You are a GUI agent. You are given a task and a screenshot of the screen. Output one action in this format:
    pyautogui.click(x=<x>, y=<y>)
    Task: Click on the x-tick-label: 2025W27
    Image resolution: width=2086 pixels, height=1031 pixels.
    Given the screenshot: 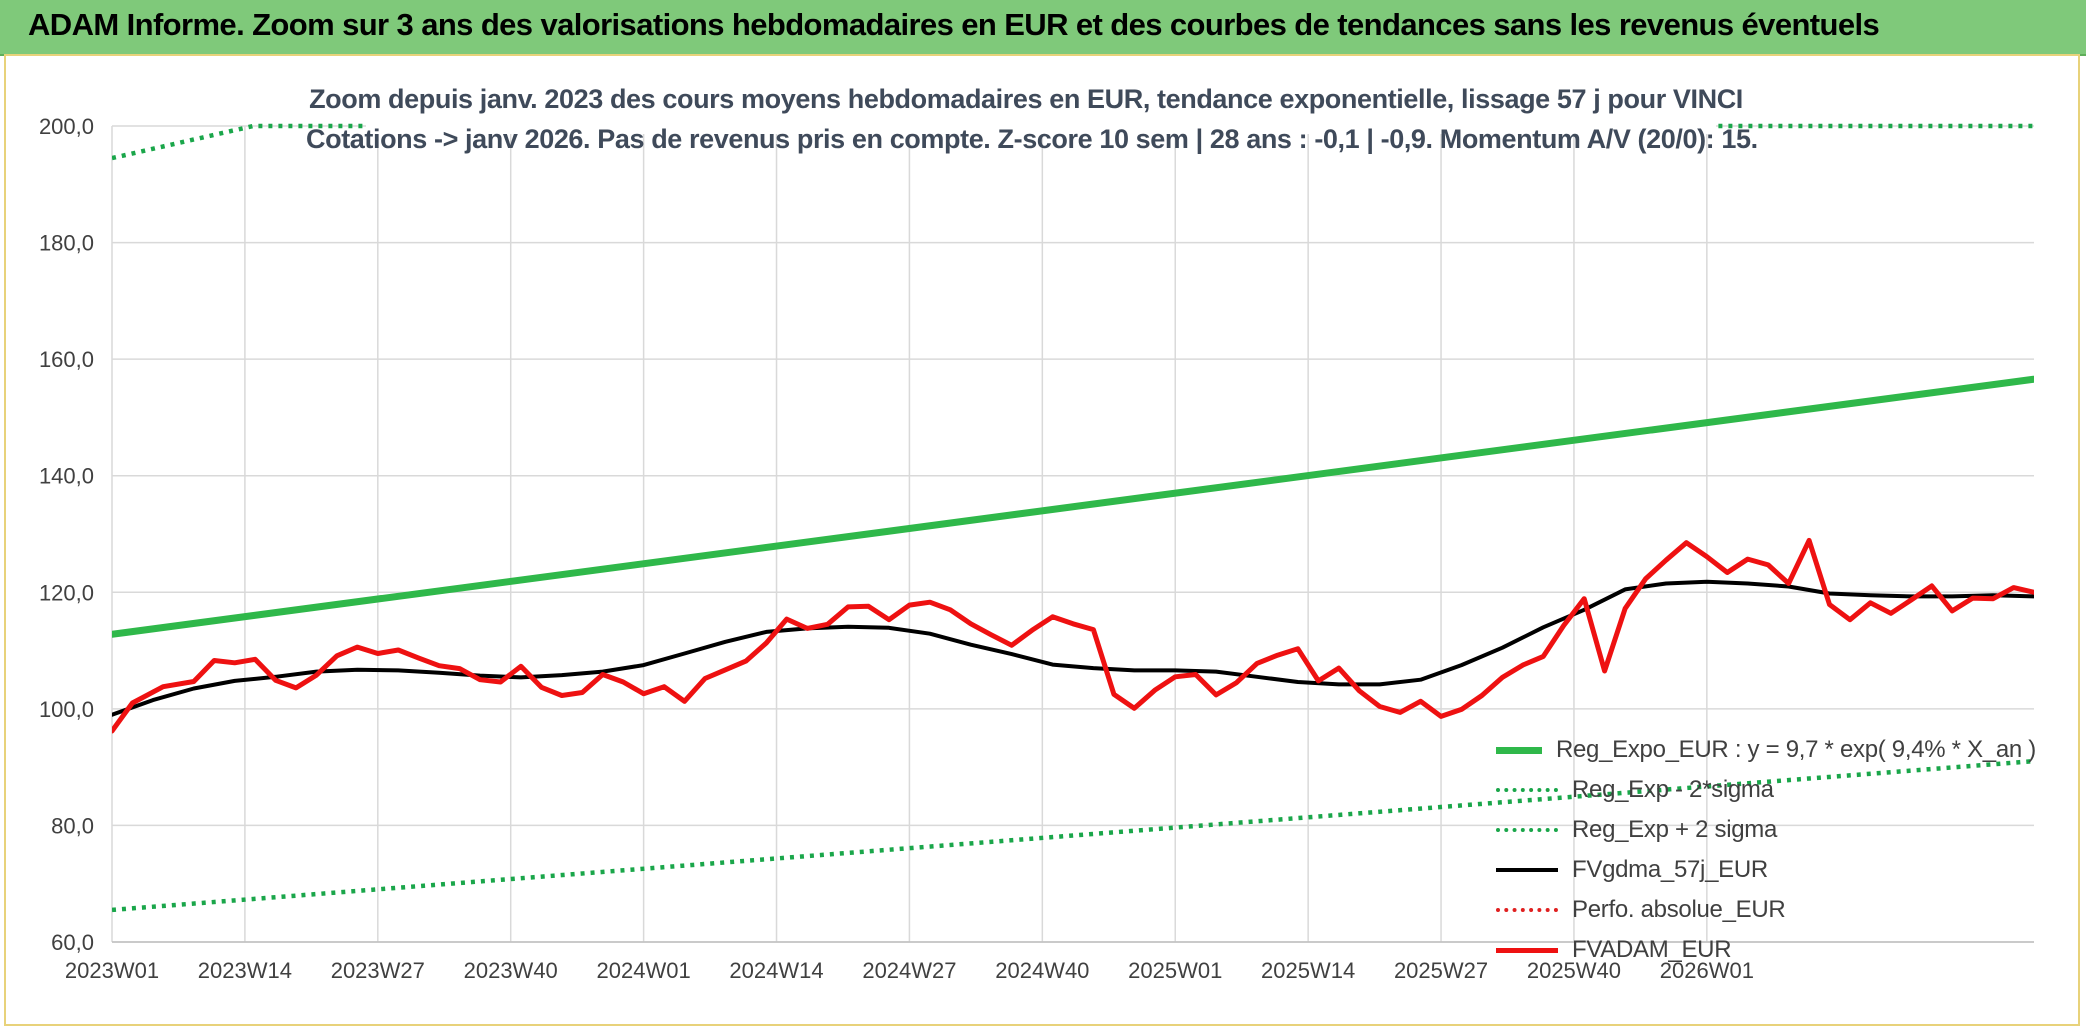 What is the action you would take?
    pyautogui.click(x=1441, y=970)
    